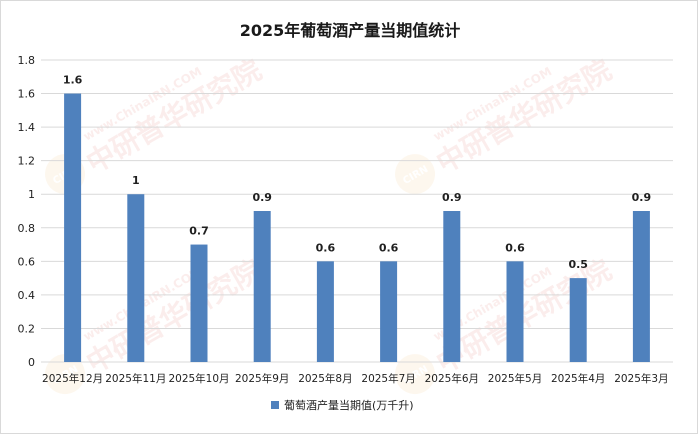 This screenshot has height=435, width=698. I want to click on x-tick-label: 2025年8月, so click(325, 378).